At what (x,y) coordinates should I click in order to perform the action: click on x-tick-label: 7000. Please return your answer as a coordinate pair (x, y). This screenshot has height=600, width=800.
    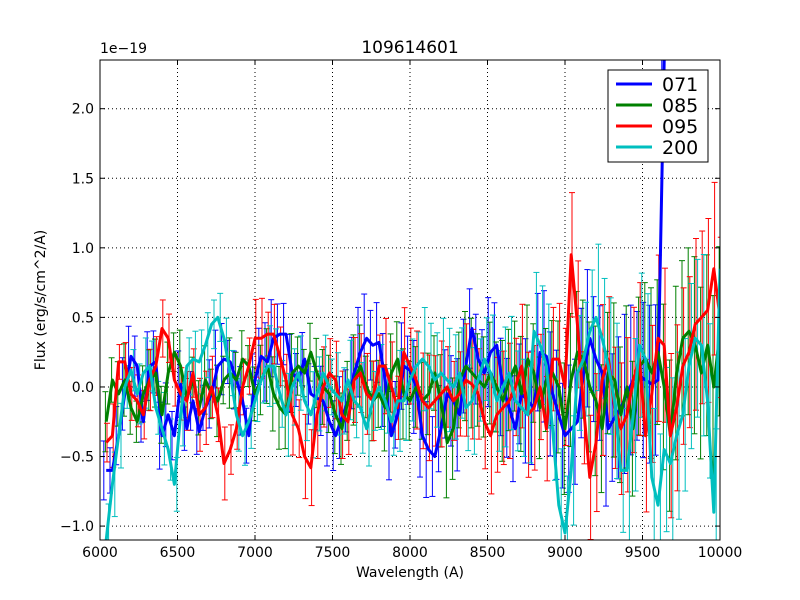
    Looking at the image, I should click on (255, 553).